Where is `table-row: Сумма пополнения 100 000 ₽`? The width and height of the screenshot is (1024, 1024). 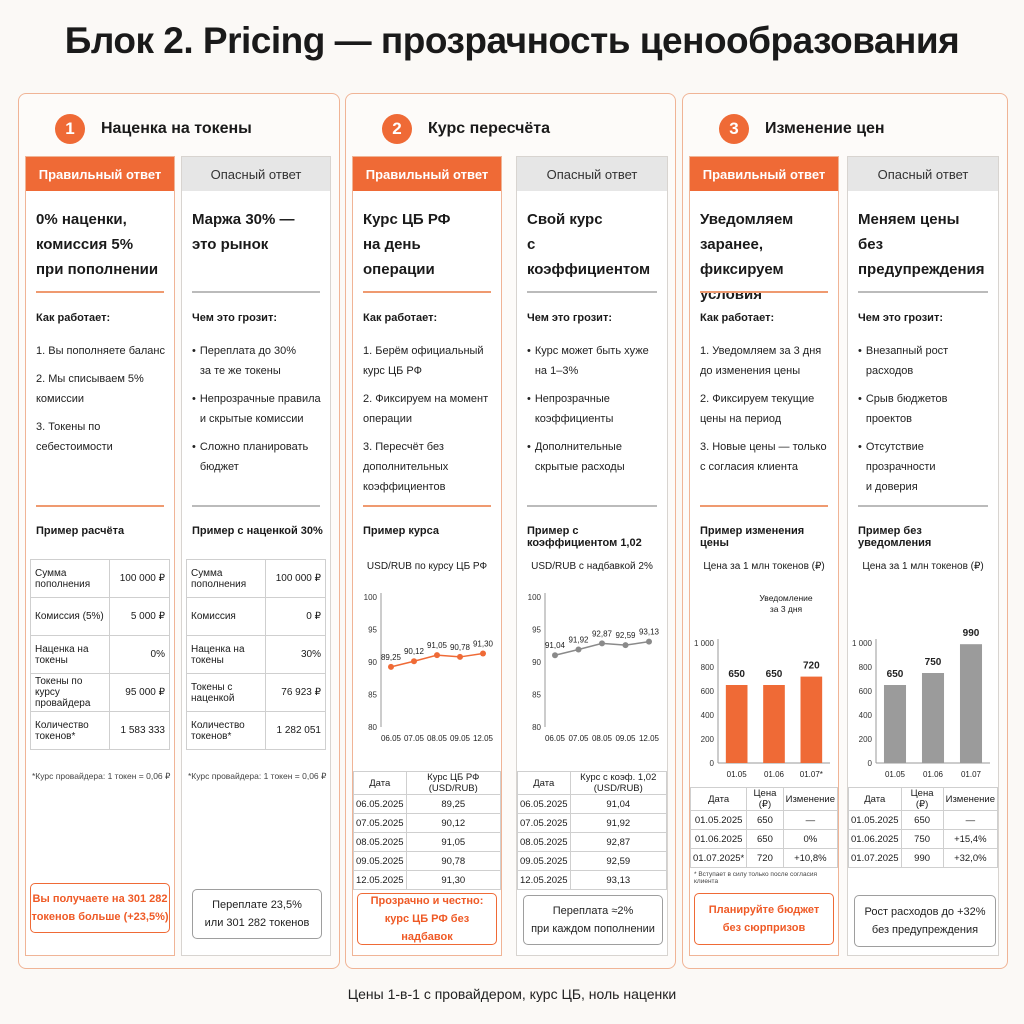 table-row: Сумма пополнения 100 000 ₽ is located at coordinates (256, 578).